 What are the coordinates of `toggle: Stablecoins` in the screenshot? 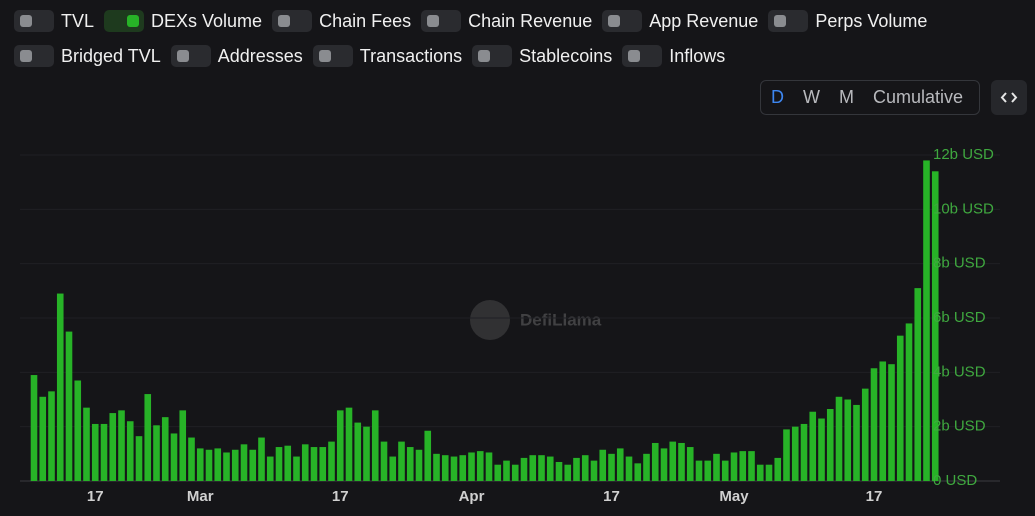 It's located at (542, 56).